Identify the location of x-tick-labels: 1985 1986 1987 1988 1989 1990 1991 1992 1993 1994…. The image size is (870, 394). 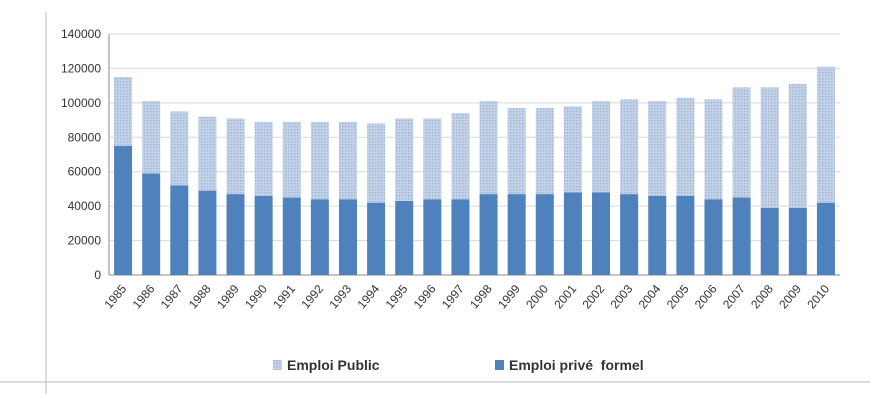
(466, 297).